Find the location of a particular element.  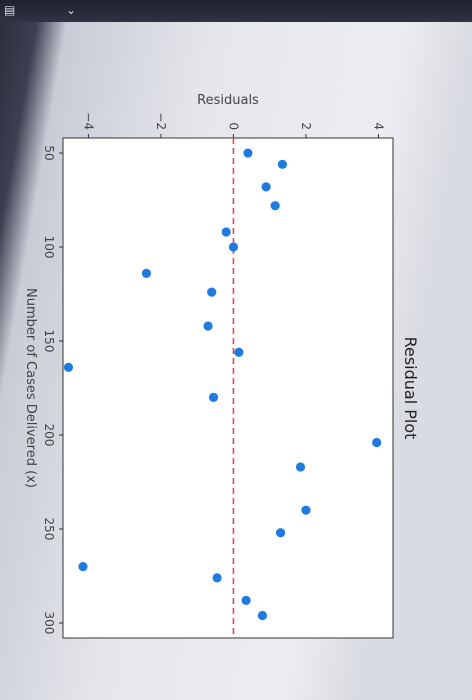

top-bar: ▤ ⌄ is located at coordinates (236, 11).